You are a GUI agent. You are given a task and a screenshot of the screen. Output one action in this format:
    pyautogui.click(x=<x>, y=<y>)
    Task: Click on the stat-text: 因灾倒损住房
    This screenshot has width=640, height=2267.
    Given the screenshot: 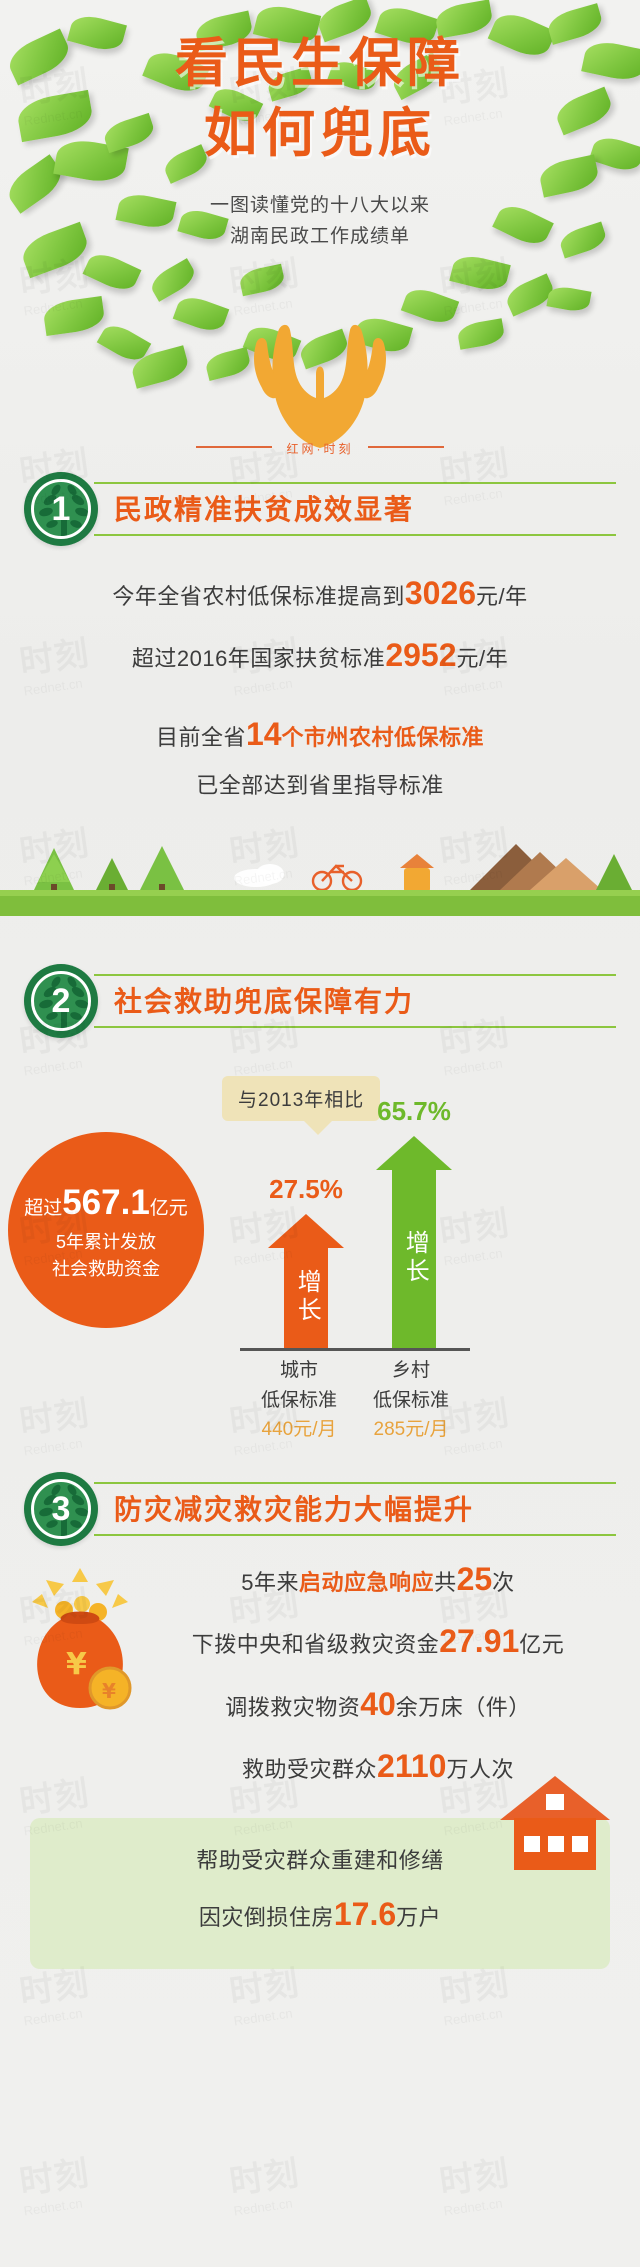 What is the action you would take?
    pyautogui.click(x=266, y=1917)
    